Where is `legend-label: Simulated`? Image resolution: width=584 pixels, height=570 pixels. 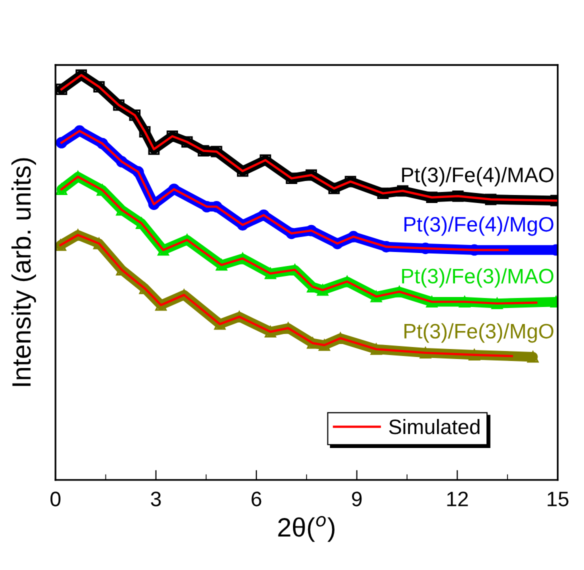
legend-label: Simulated is located at coordinates (434, 426).